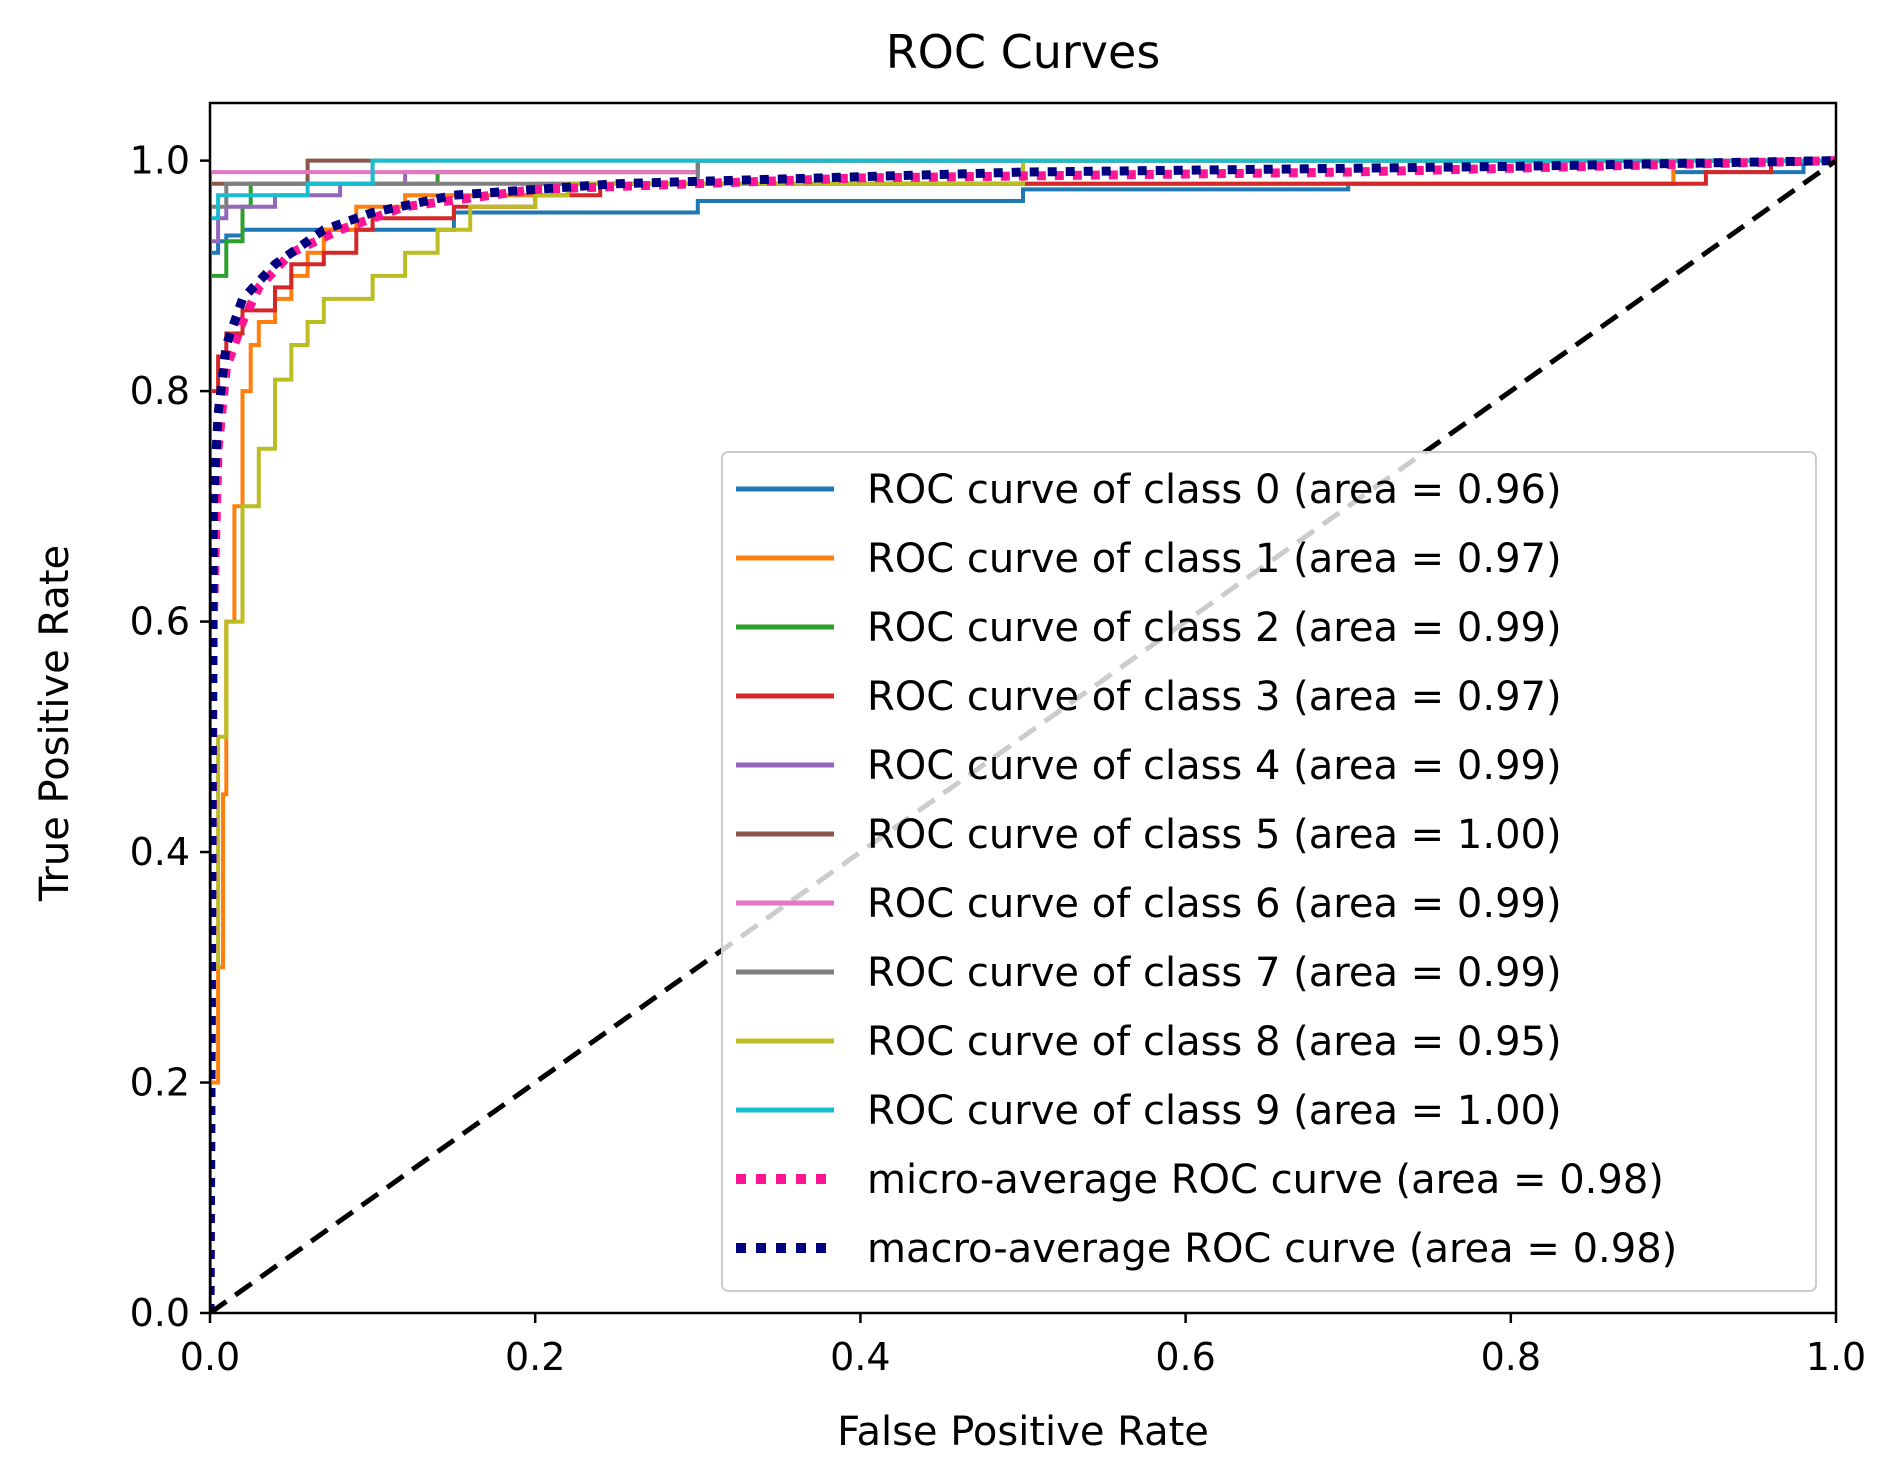  What do you see at coordinates (160, 161) in the screenshot?
I see `y-tick-label: 1.0` at bounding box center [160, 161].